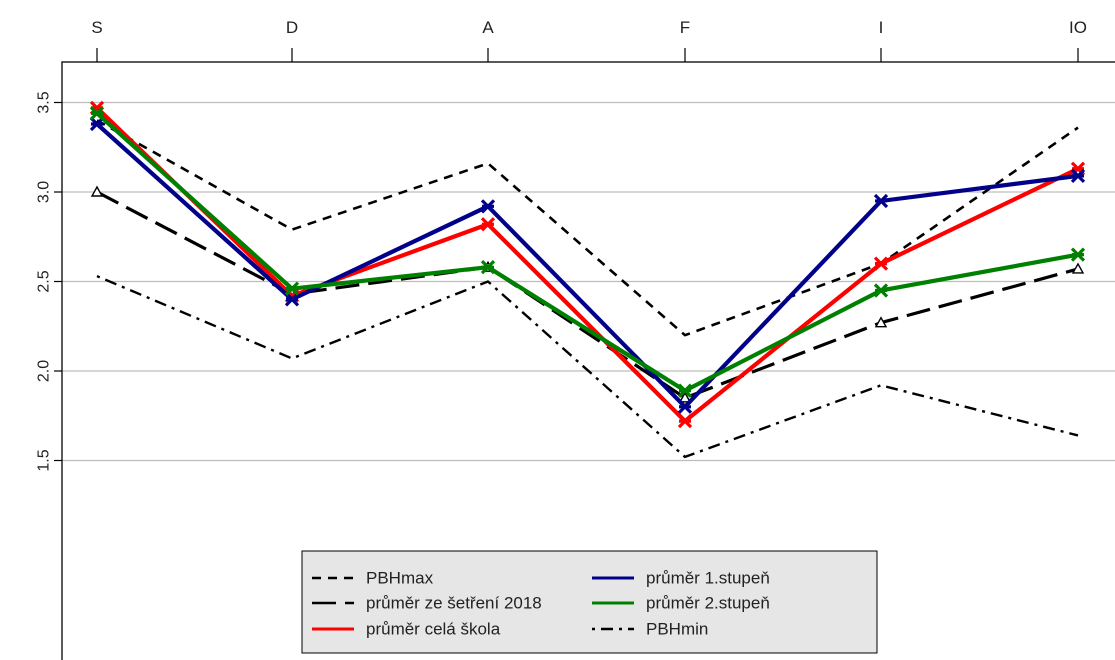 This screenshot has height=660, width=1115. Describe the element at coordinates (589, 40) in the screenshot. I see `x-axis-top: S D A F I IO` at that location.